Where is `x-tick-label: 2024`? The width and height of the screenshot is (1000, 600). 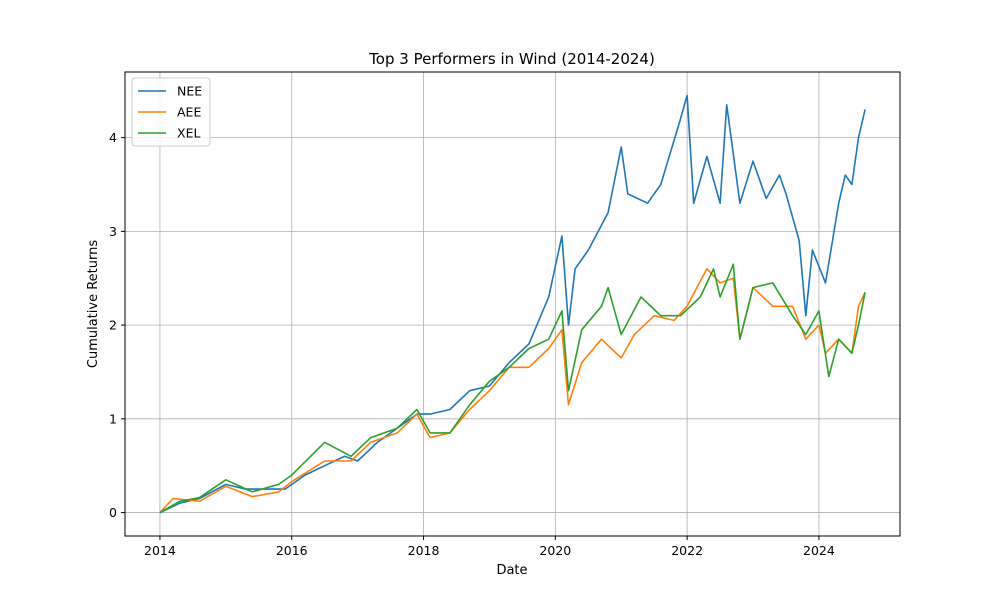 x-tick-label: 2024 is located at coordinates (819, 550).